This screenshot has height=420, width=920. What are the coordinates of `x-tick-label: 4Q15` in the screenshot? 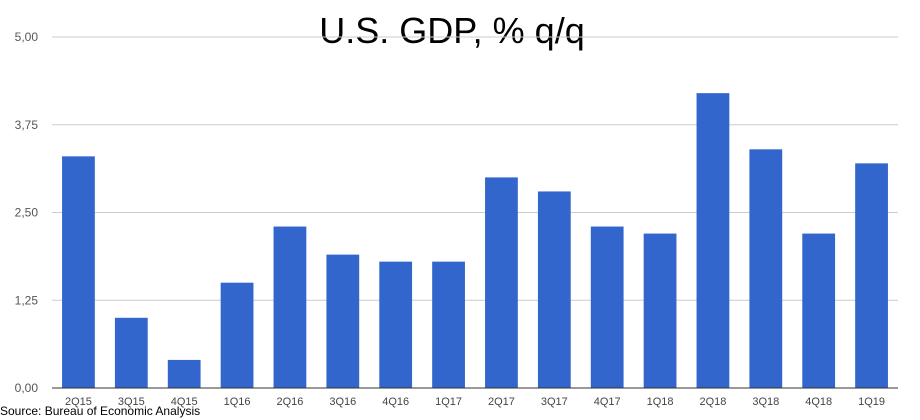 It's located at (184, 402).